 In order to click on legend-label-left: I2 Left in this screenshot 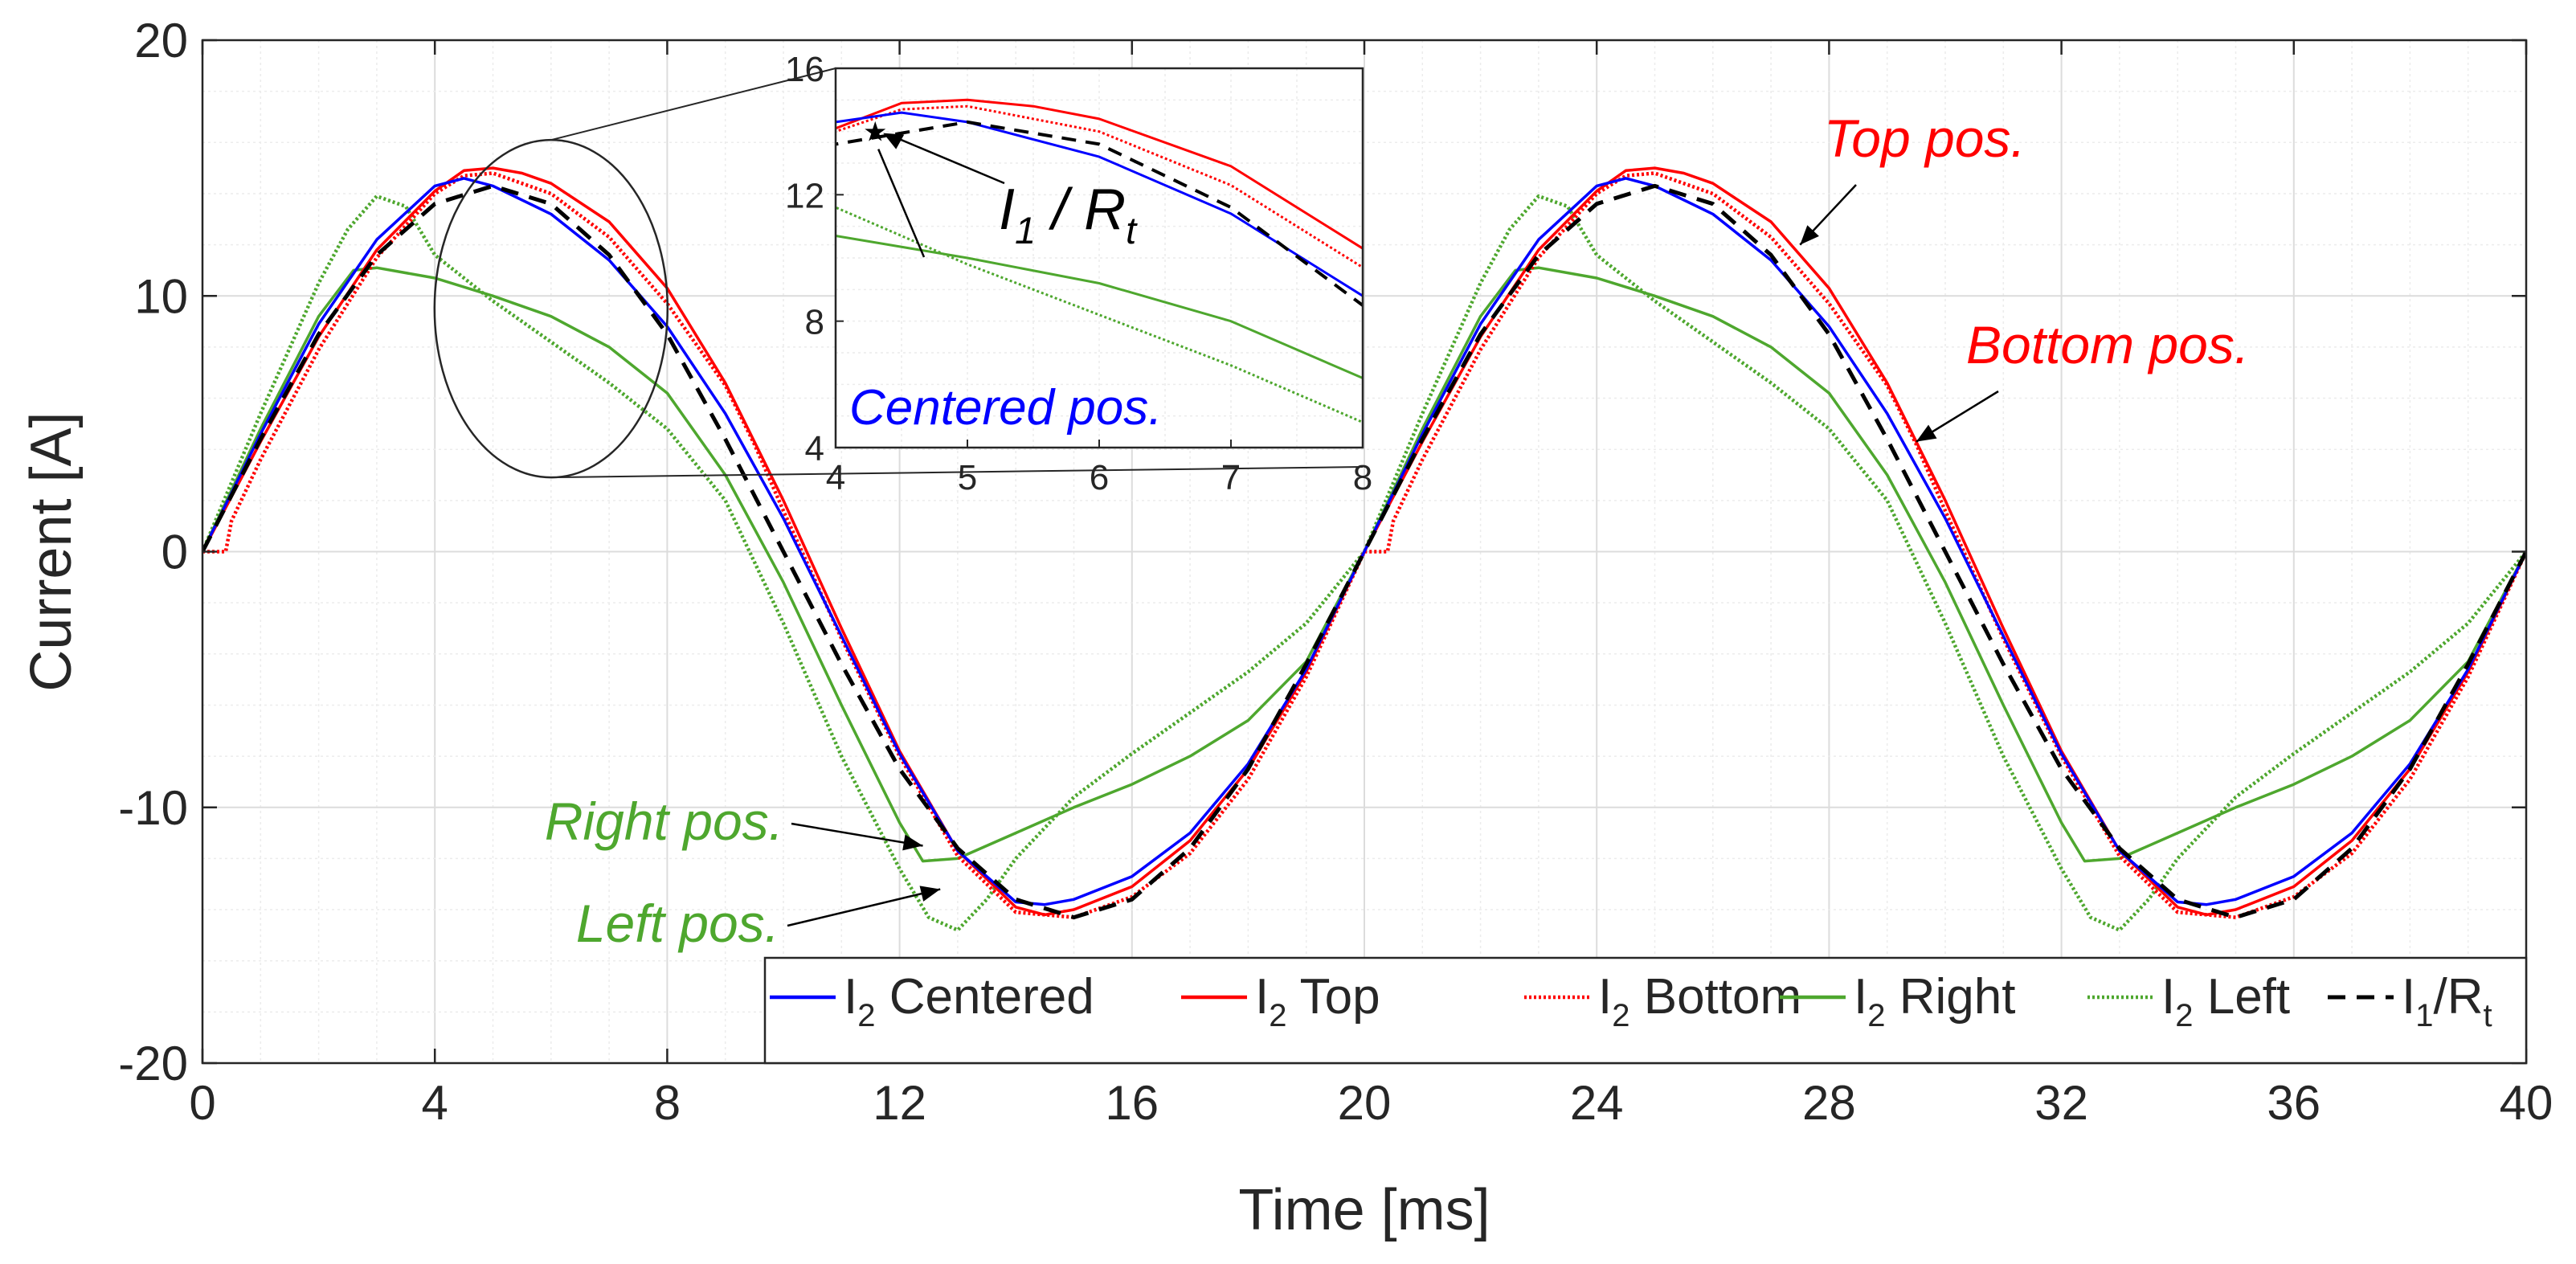, I will do `click(2225, 1001)`.